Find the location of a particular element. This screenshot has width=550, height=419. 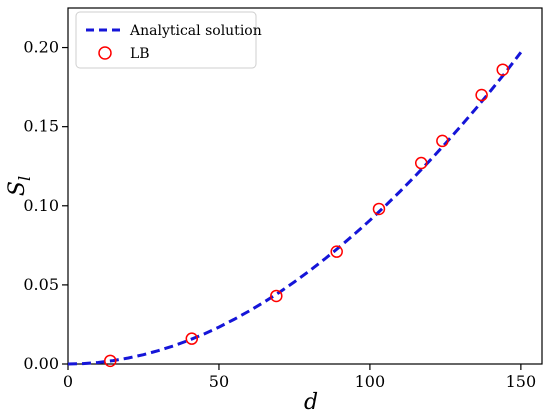

y-tick-label: 0.10 is located at coordinates (41, 205).